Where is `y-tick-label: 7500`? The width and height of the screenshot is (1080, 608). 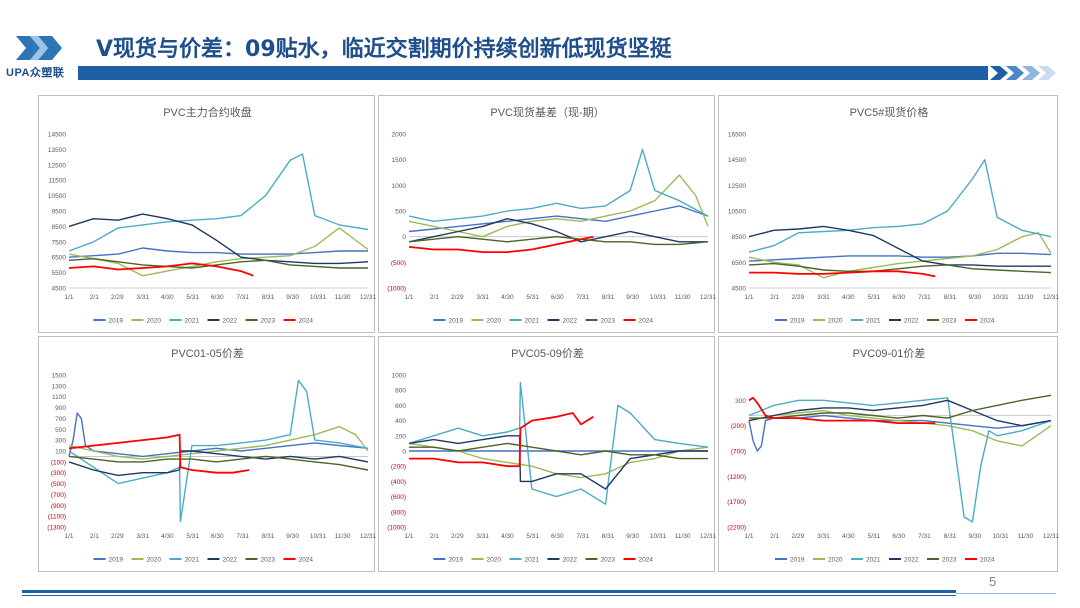 y-tick-label: 7500 is located at coordinates (59, 242).